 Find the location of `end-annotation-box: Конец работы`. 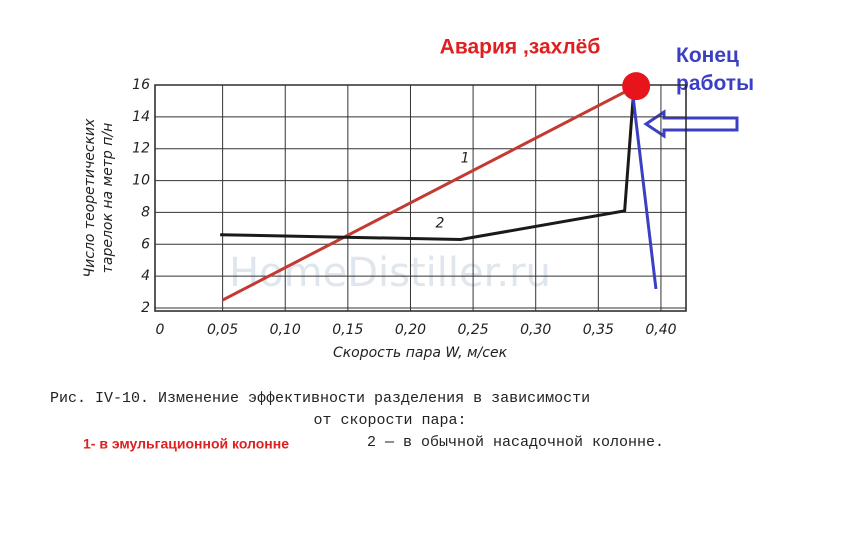

end-annotation-box: Конец работы is located at coordinates (715, 69).